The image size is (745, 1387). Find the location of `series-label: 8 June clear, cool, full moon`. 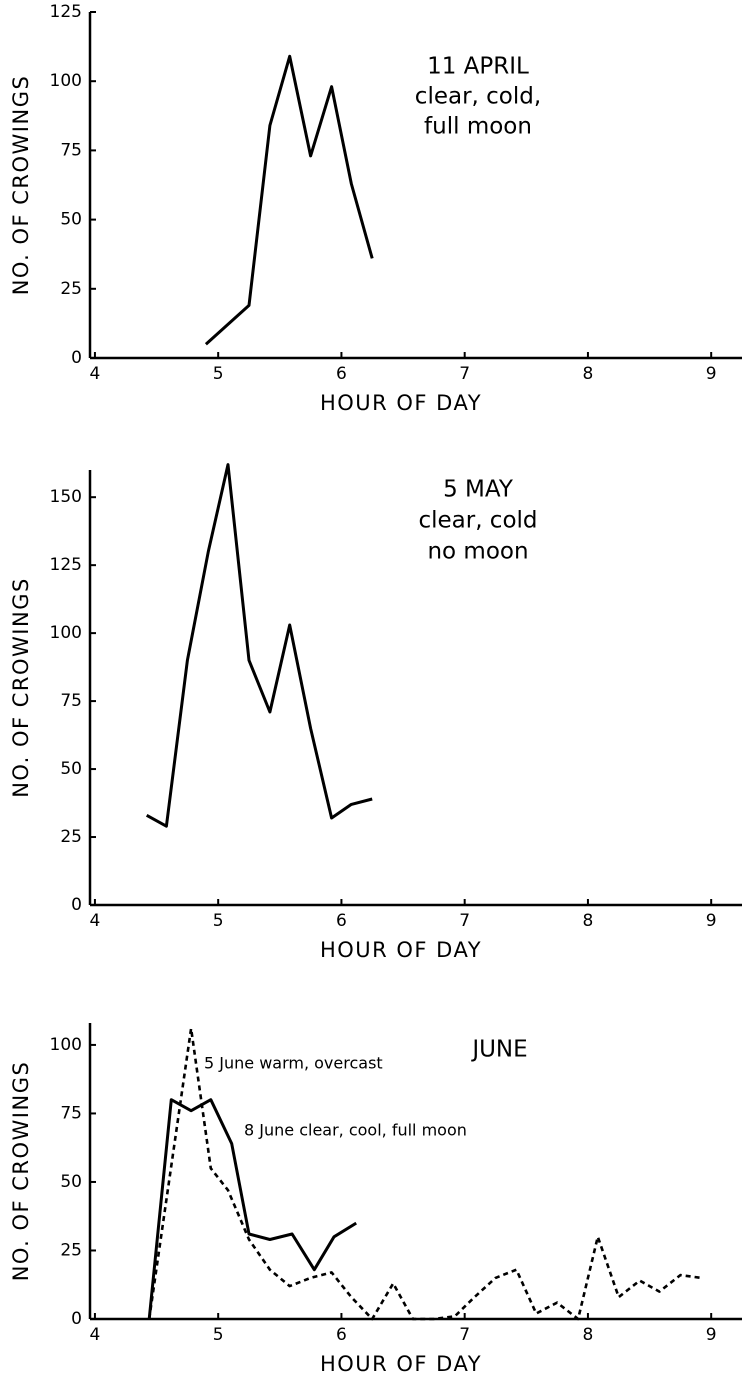

series-label: 8 June clear, cool, full moon is located at coordinates (355, 1130).